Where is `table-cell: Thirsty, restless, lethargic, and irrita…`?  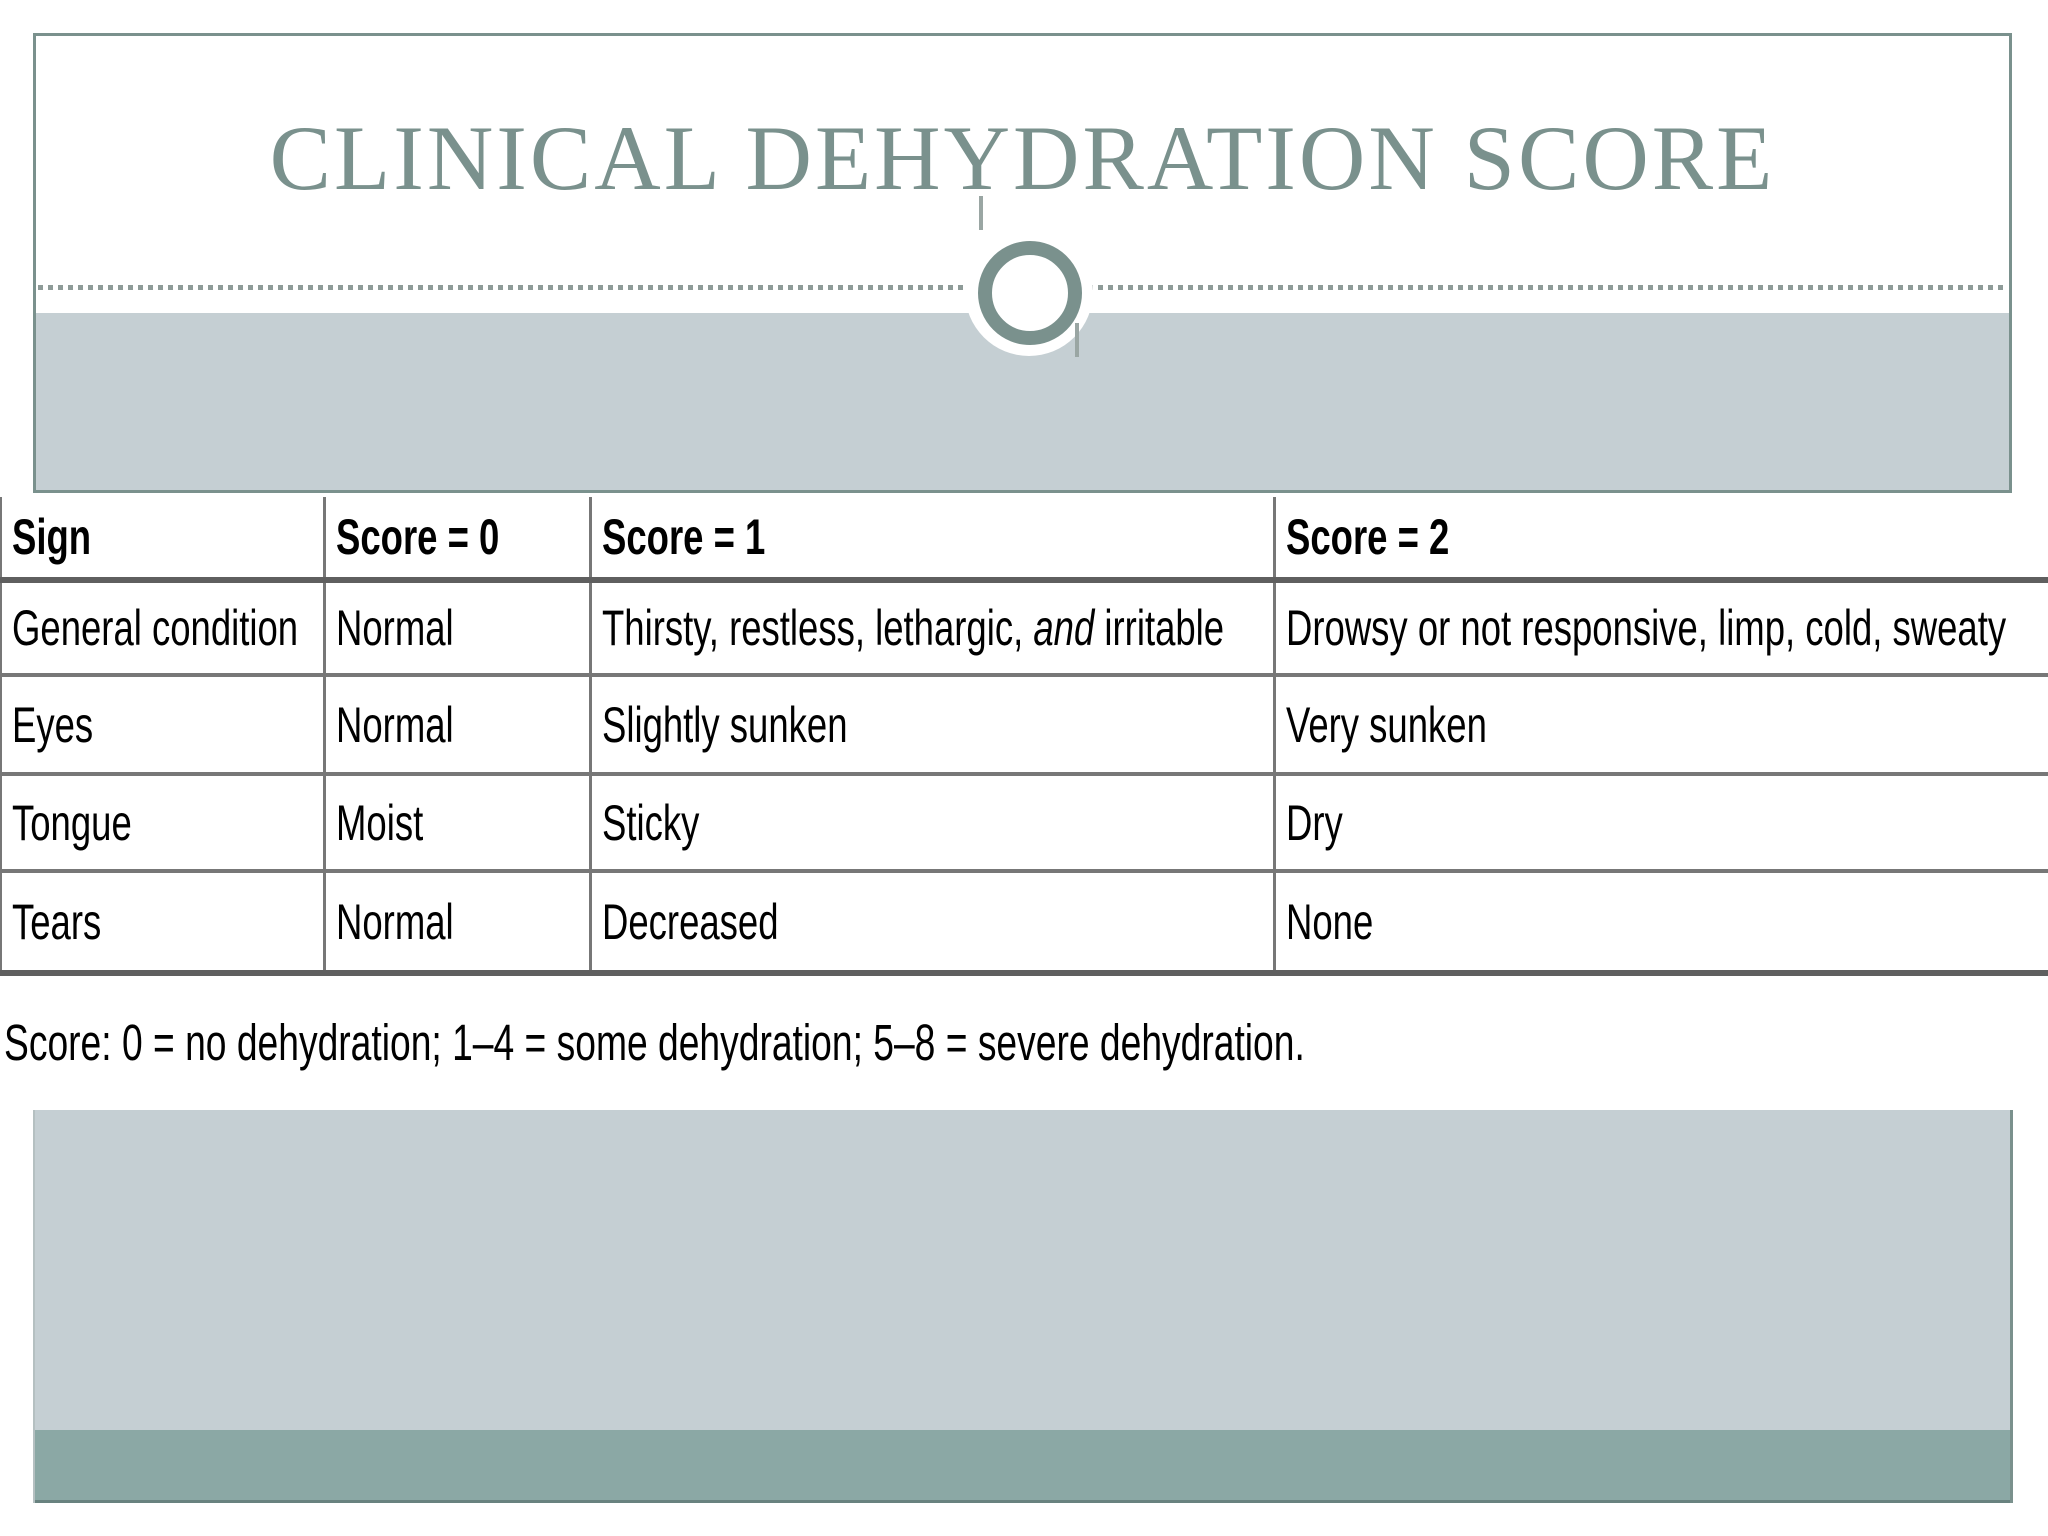
table-cell: Thirsty, restless, lethargic, and irrita… is located at coordinates (933, 628).